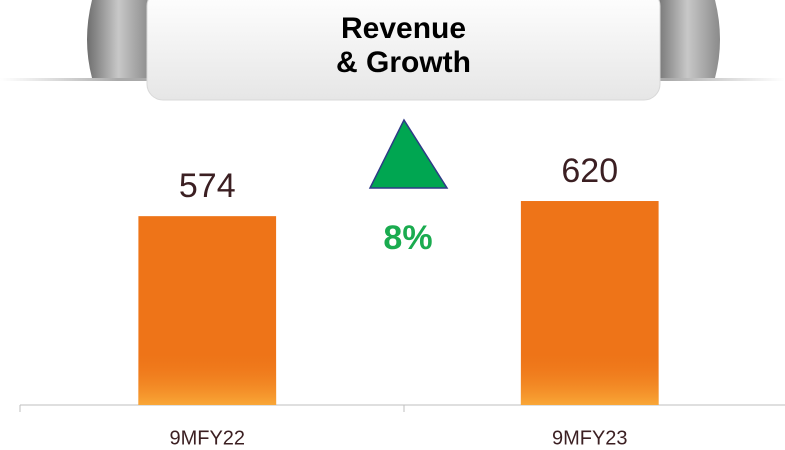  Describe the element at coordinates (207, 438) in the screenshot. I see `x-tick-label: 9MFY22` at that location.